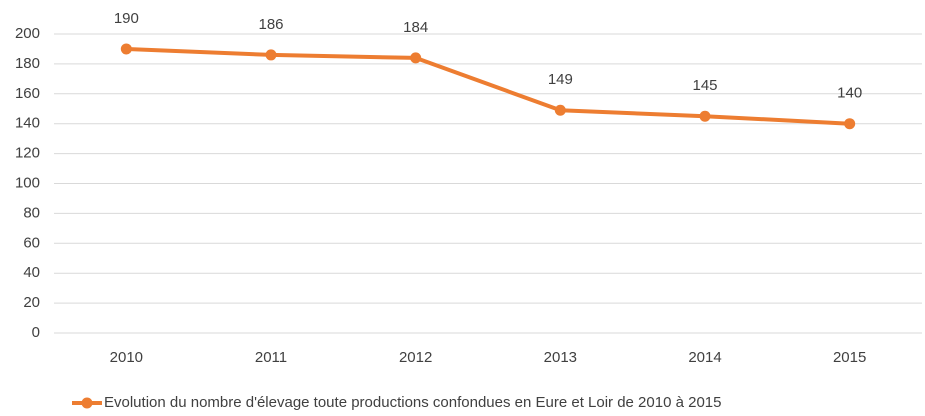 This screenshot has height=416, width=925. Describe the element at coordinates (849, 357) in the screenshot. I see `x-tick-label: 2015` at that location.